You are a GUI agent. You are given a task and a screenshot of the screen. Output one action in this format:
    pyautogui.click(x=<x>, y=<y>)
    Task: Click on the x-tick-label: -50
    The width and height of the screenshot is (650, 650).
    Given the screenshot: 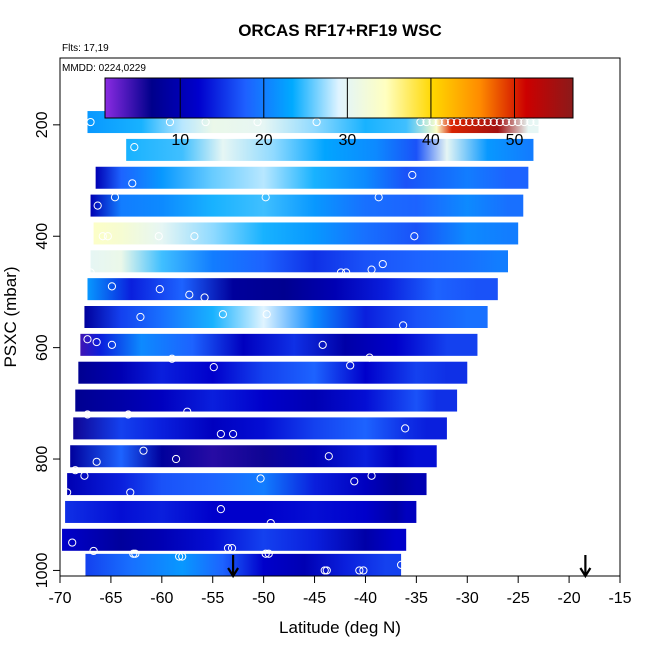 What is the action you would take?
    pyautogui.click(x=263, y=598)
    